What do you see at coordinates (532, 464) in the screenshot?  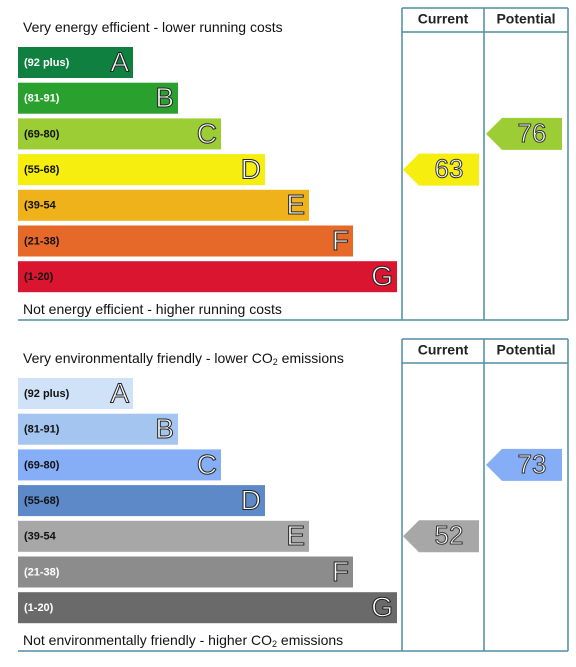 I see `rating-value: 73` at bounding box center [532, 464].